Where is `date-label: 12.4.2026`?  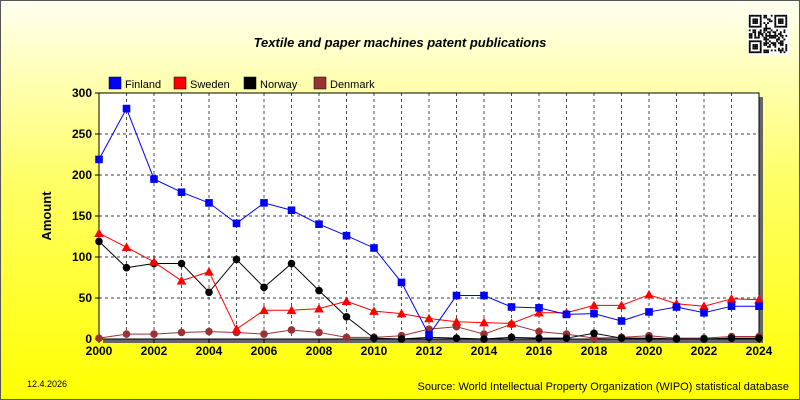 date-label: 12.4.2026 is located at coordinates (47, 384).